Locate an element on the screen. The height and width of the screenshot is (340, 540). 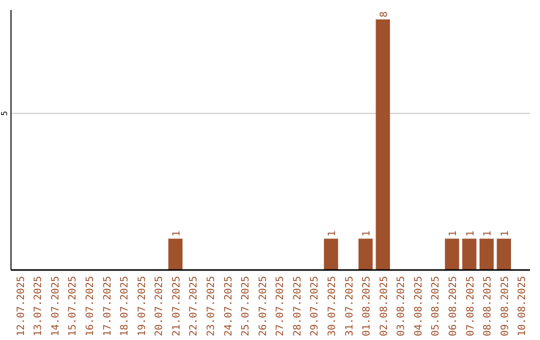
x-tick-label: 12.07.2025 is located at coordinates (21, 306).